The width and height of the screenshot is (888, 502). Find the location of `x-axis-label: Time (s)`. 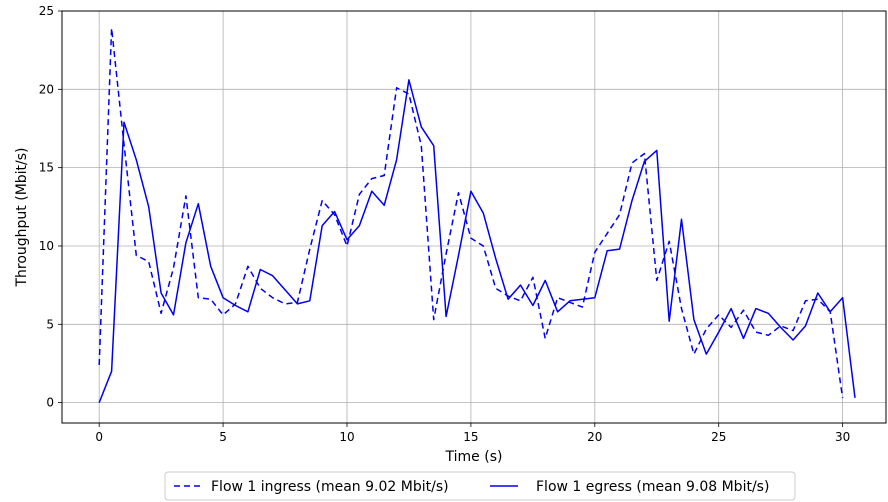

x-axis-label: Time (s) is located at coordinates (474, 457).